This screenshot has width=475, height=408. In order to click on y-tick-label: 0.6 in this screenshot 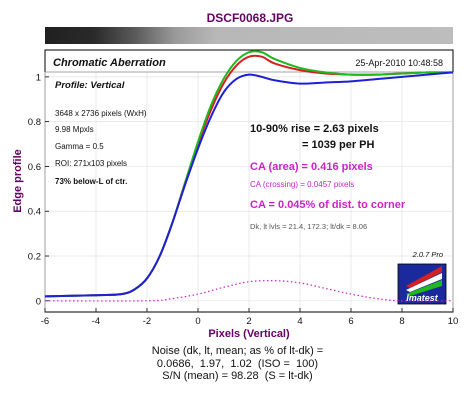, I will do `click(34, 167)`.